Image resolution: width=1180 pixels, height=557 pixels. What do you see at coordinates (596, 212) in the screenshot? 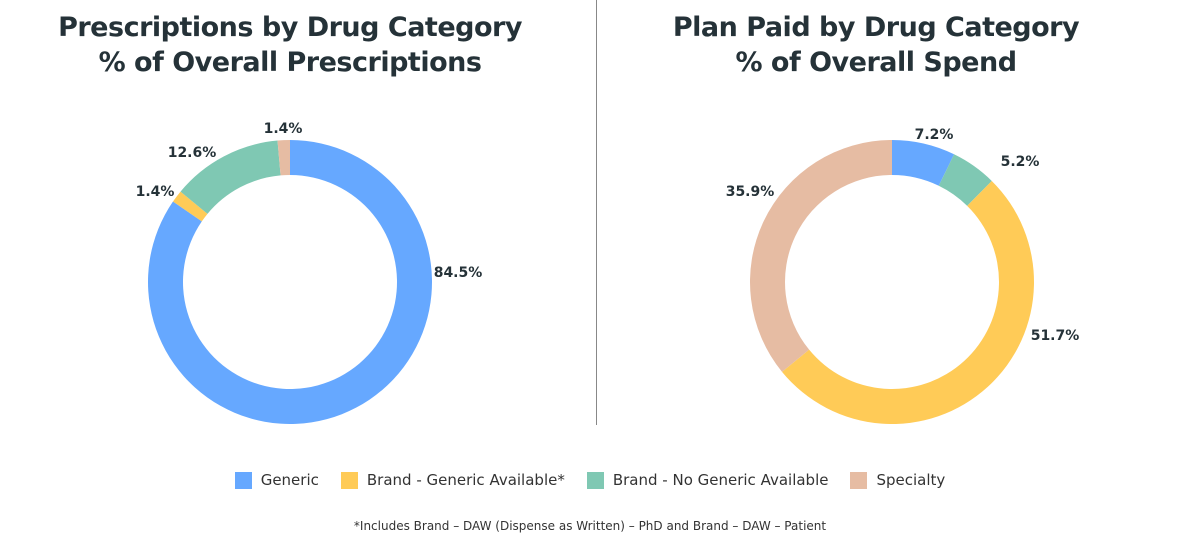
I see `divider` at bounding box center [596, 212].